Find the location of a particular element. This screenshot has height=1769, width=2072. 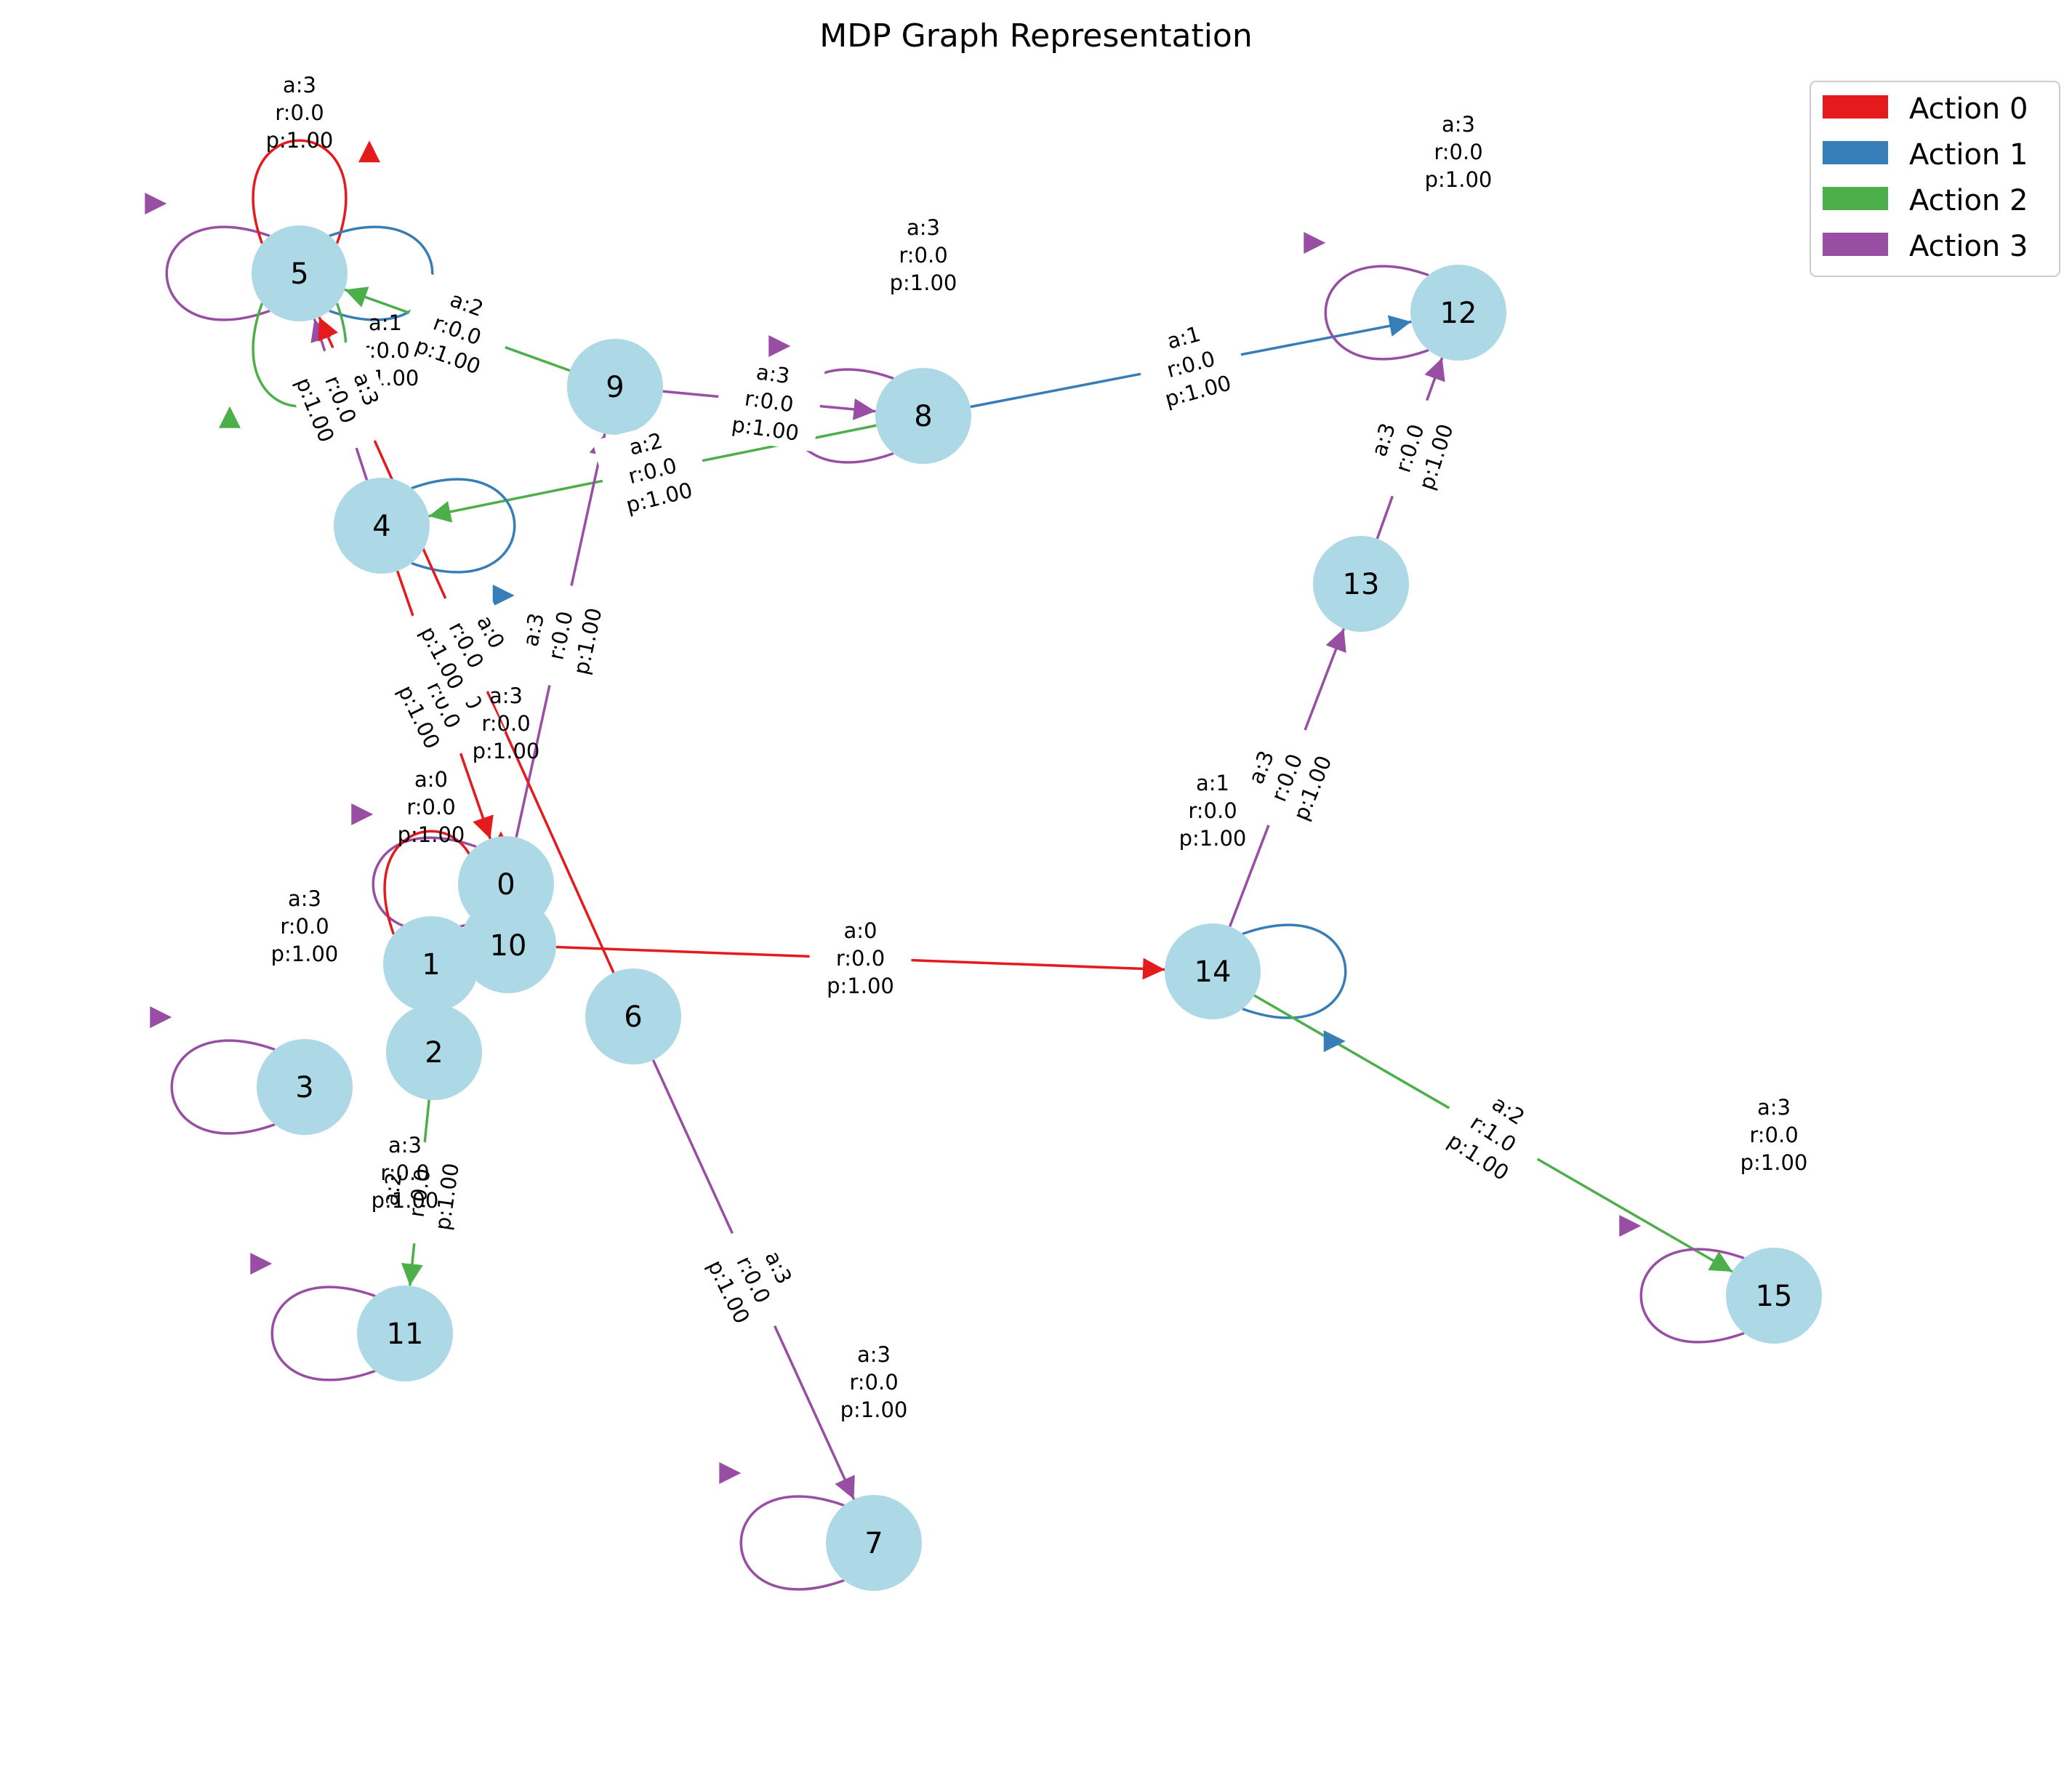

chart-title: MDP Graph Representation is located at coordinates (1035, 36).